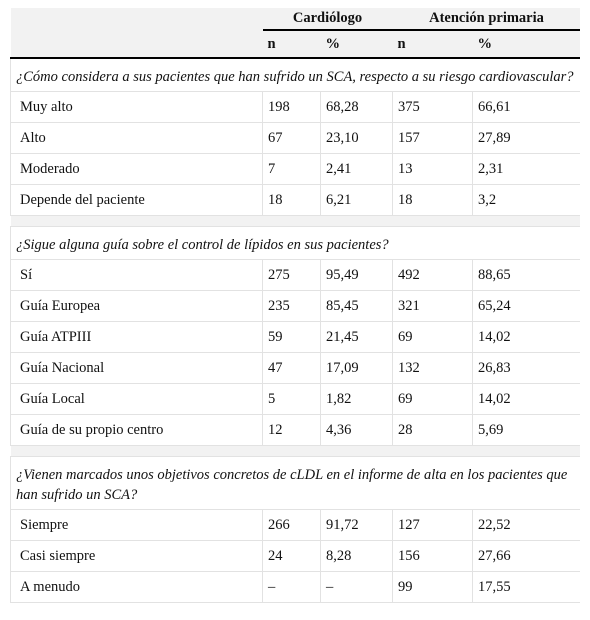 The image size is (590, 620). Describe the element at coordinates (526, 275) in the screenshot. I see `cell: 88,65` at that location.